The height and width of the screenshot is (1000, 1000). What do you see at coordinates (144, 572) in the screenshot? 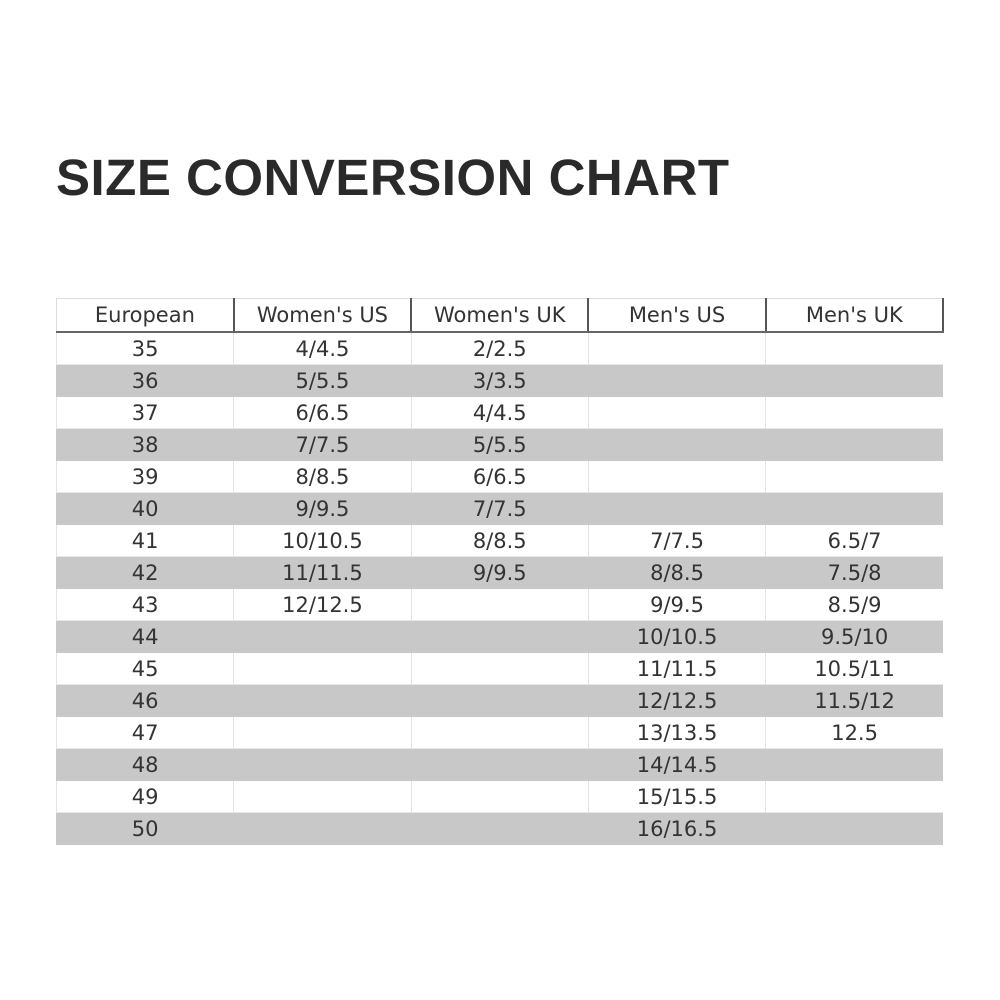
I see `table-cell: 42` at bounding box center [144, 572].